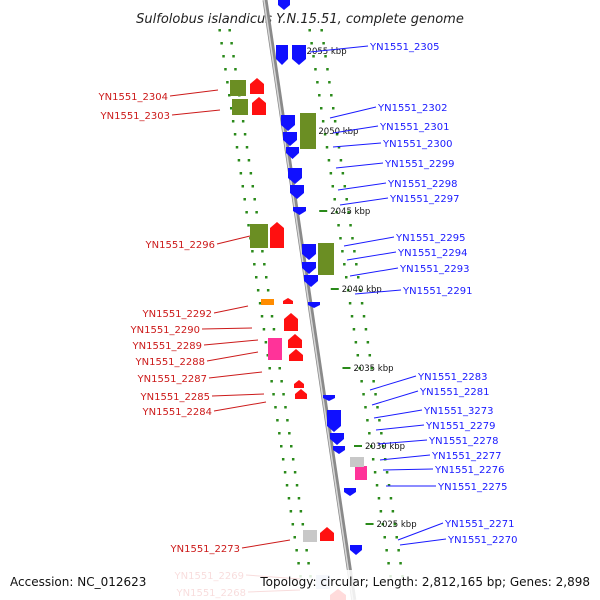  I want to click on gene-label-forward: YN1551_2295, so click(430, 238).